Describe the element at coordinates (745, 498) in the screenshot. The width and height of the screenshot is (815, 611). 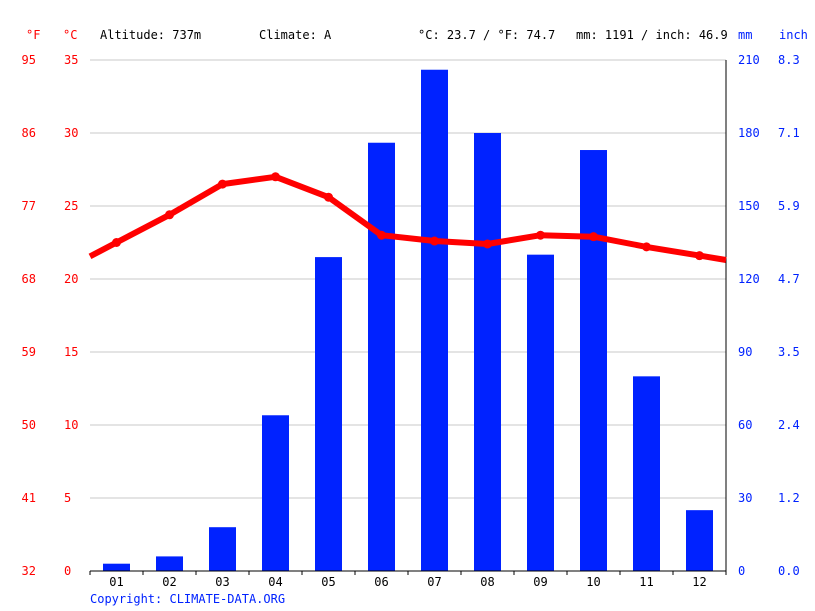
I see `mm-tick-label: 30` at that location.